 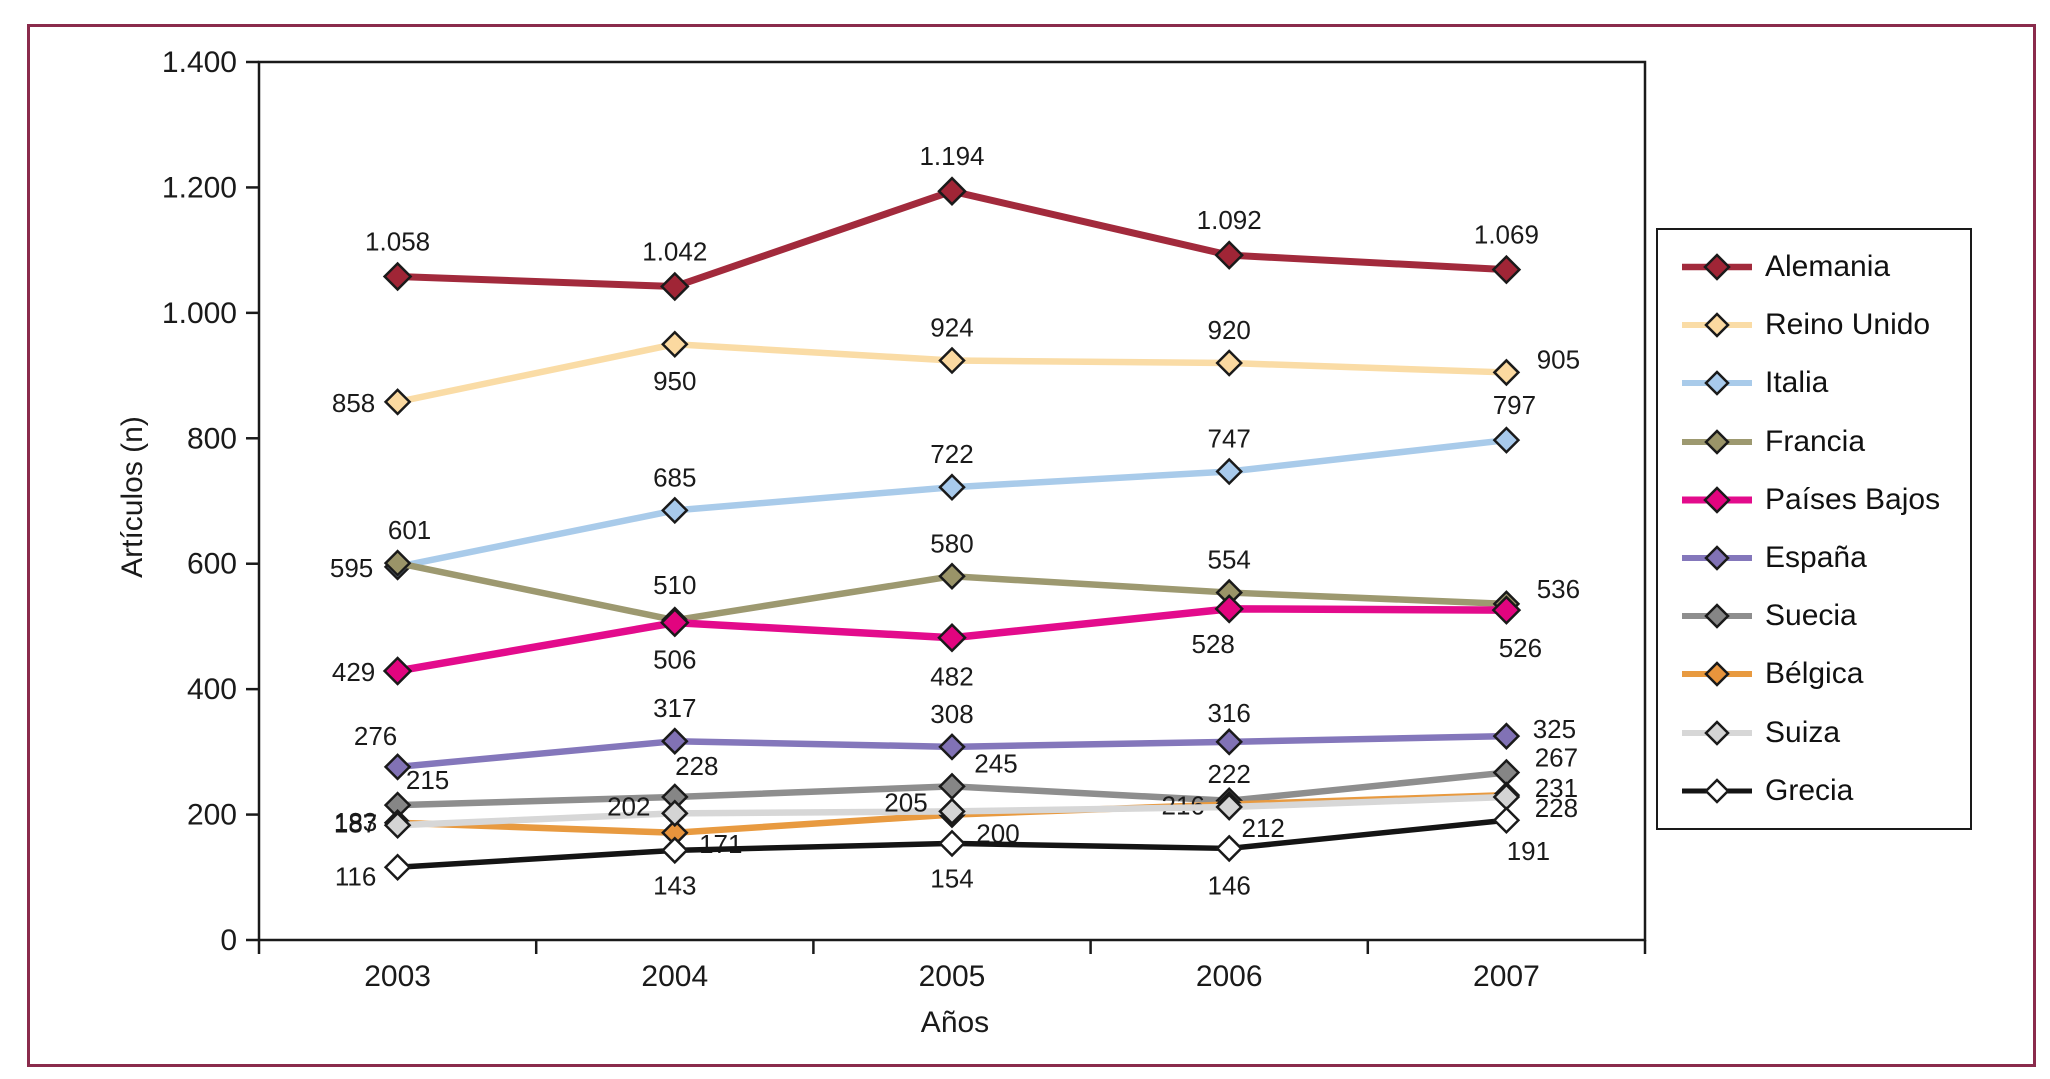 What do you see at coordinates (951, 714) in the screenshot?
I see `data-label: 308` at bounding box center [951, 714].